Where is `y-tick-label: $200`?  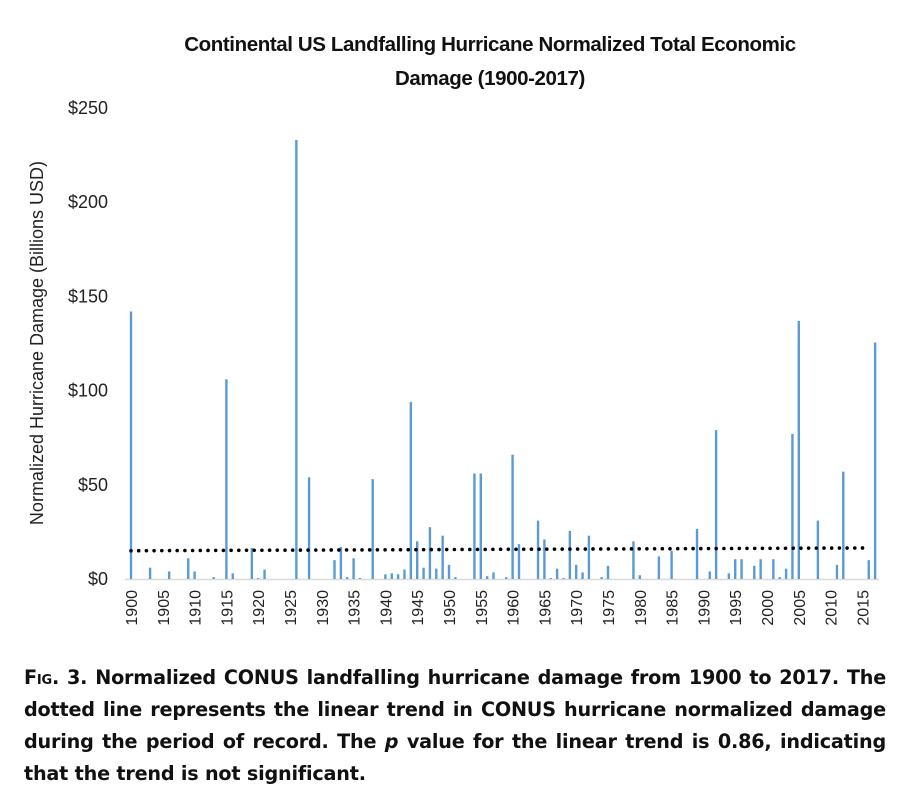
y-tick-label: $200 is located at coordinates (88, 202).